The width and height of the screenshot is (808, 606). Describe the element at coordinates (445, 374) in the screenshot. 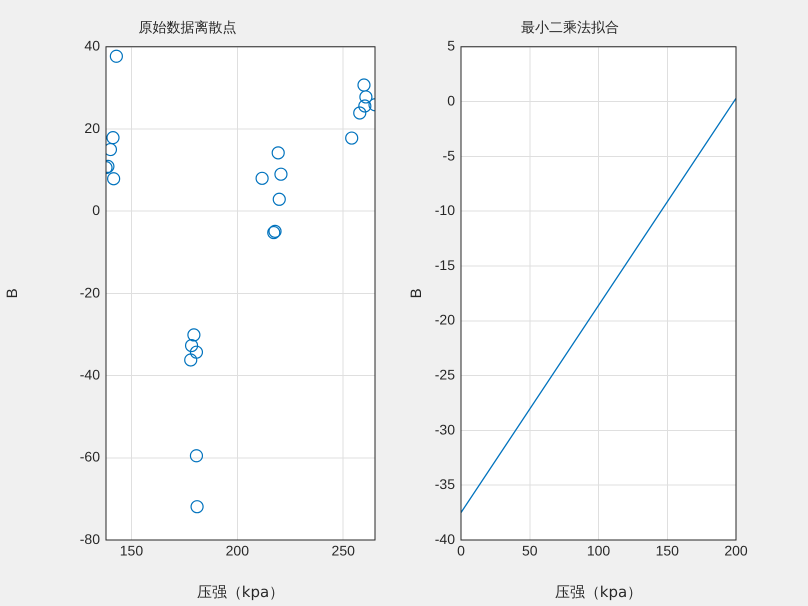

I see `y-tick-label: -25` at that location.